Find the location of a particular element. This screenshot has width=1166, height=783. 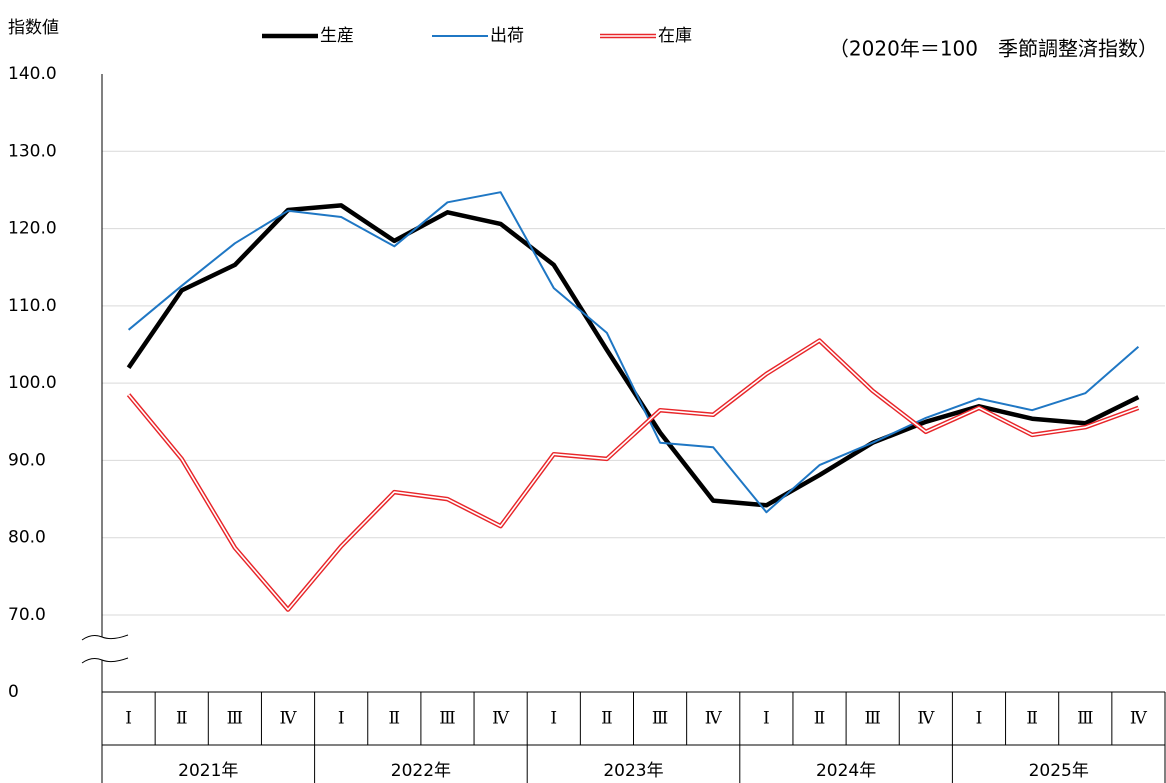

x-group-label: 2024年 is located at coordinates (846, 771).